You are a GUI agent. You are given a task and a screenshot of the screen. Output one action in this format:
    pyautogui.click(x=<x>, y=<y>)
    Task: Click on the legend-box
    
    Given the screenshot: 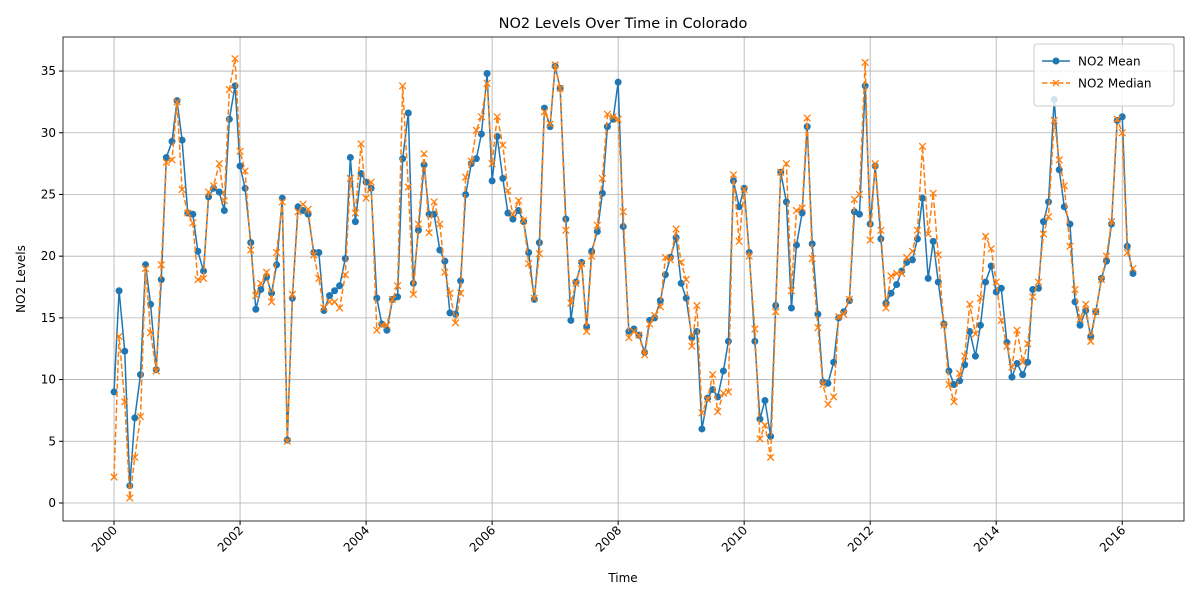 What is the action you would take?
    pyautogui.click(x=1104, y=75)
    